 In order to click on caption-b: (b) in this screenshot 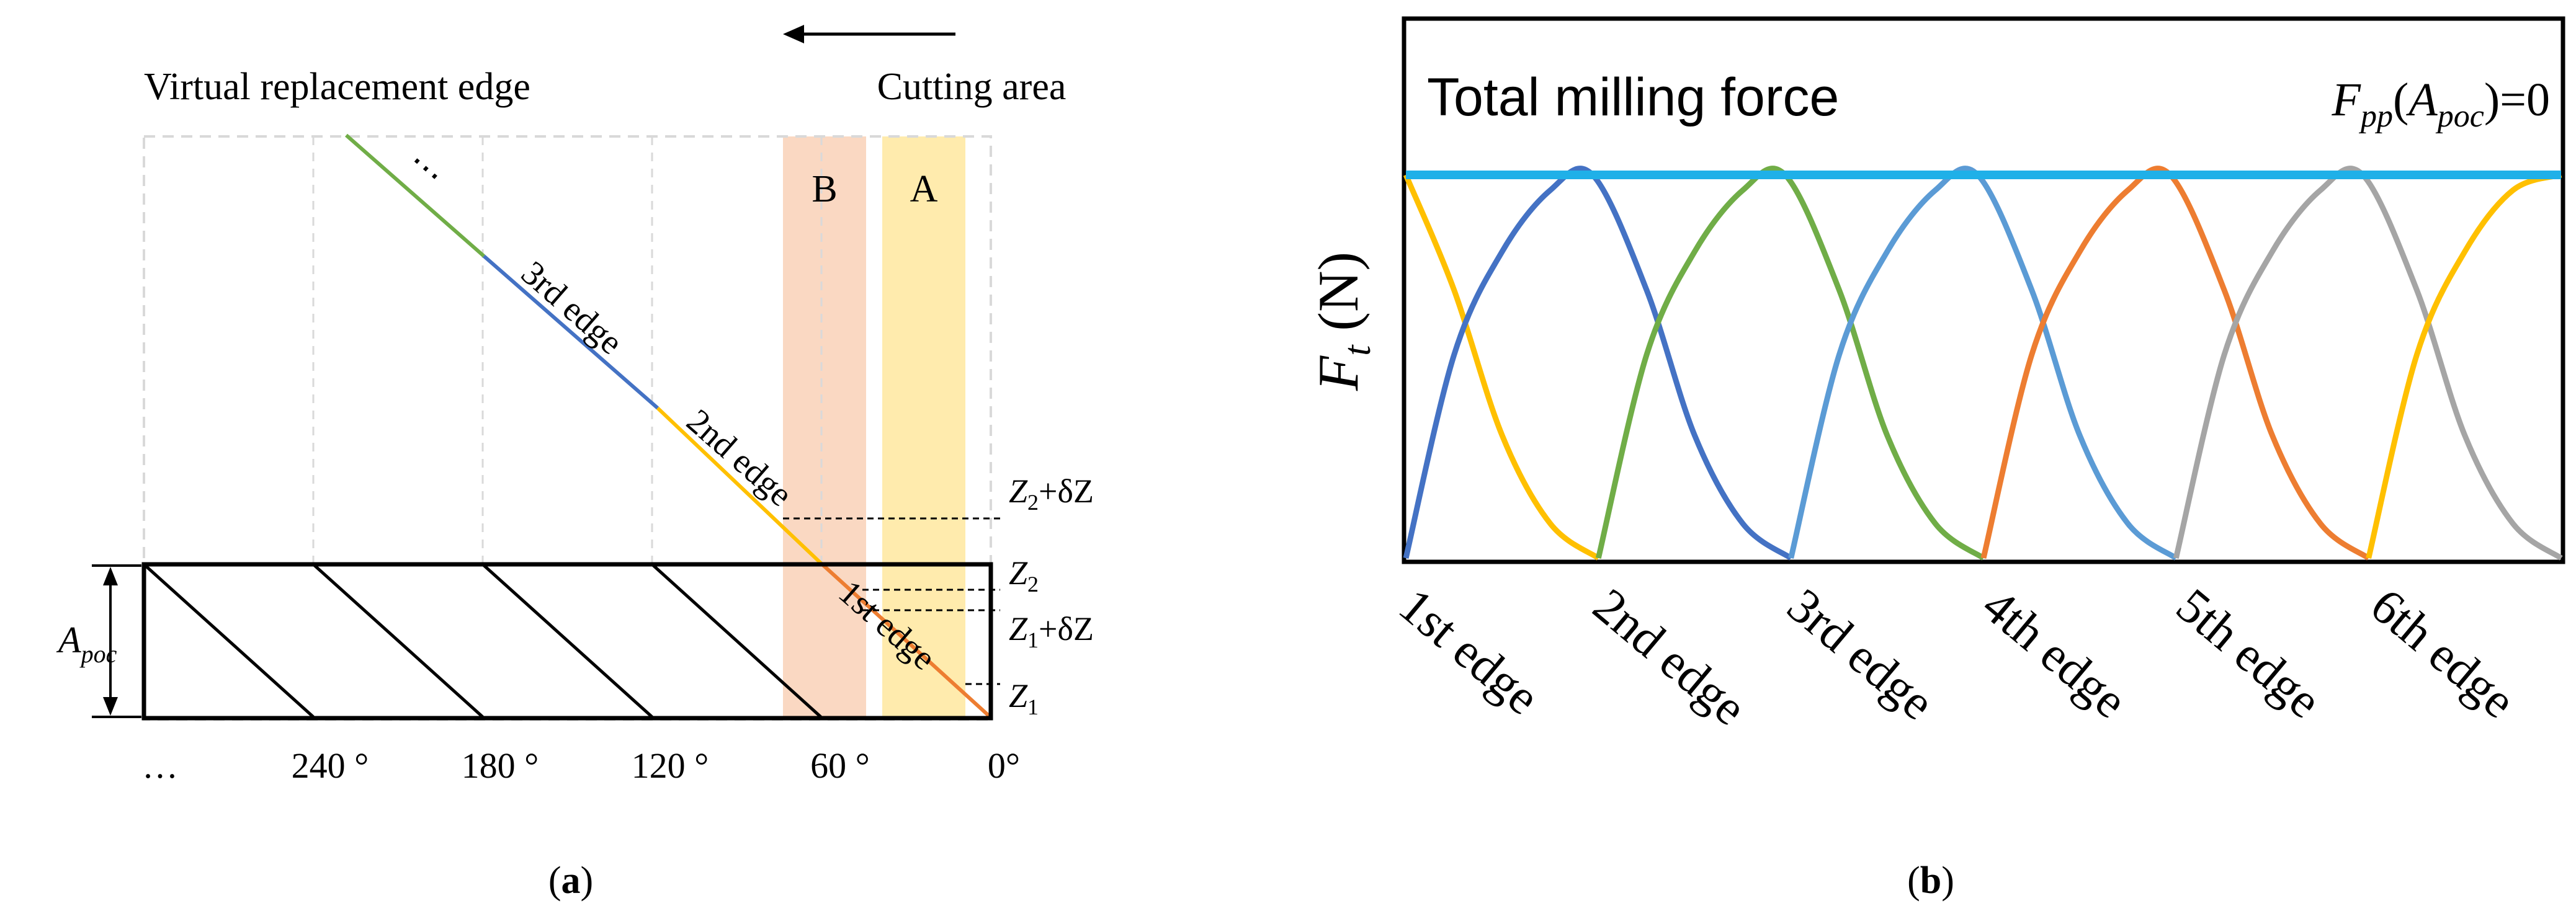, I will do `click(1930, 881)`.